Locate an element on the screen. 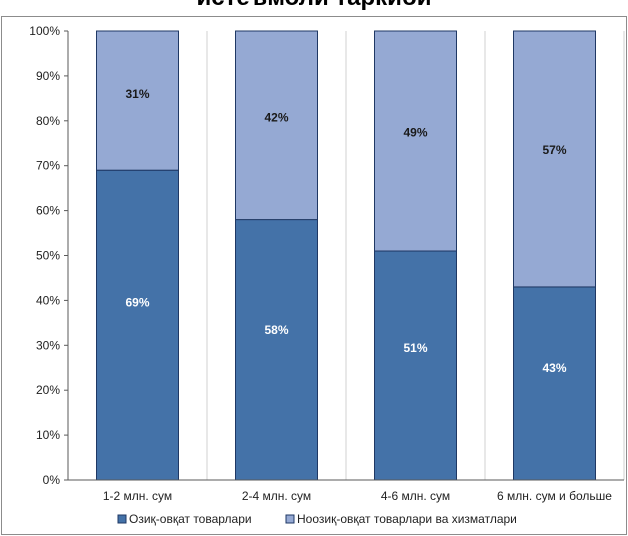 The image size is (628, 536). data-label: 51% is located at coordinates (415, 348).